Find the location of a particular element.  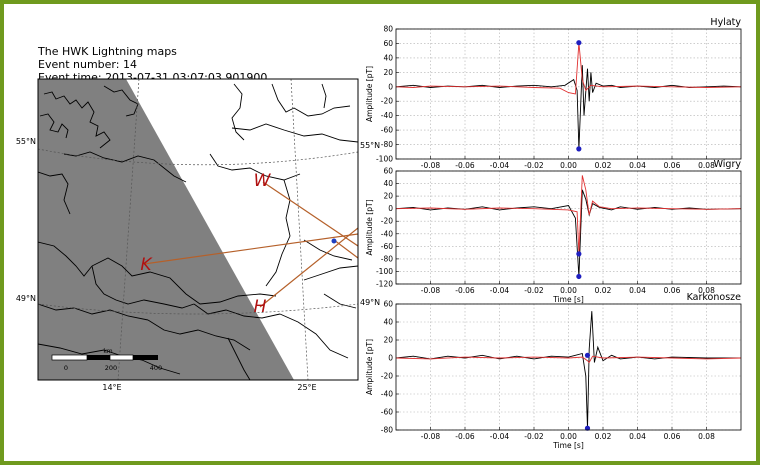

event-location-marker is located at coordinates (334, 241).